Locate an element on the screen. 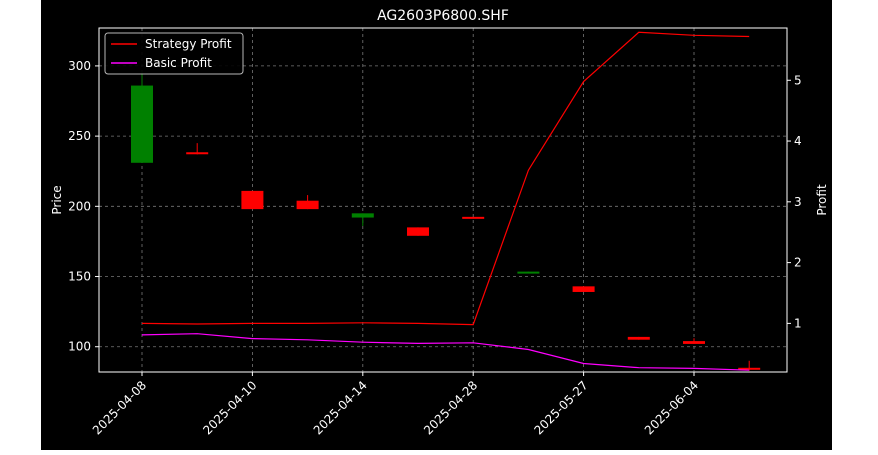 The image size is (878, 455). legend-label-strategy-profit: Strategy Profit is located at coordinates (188, 44).